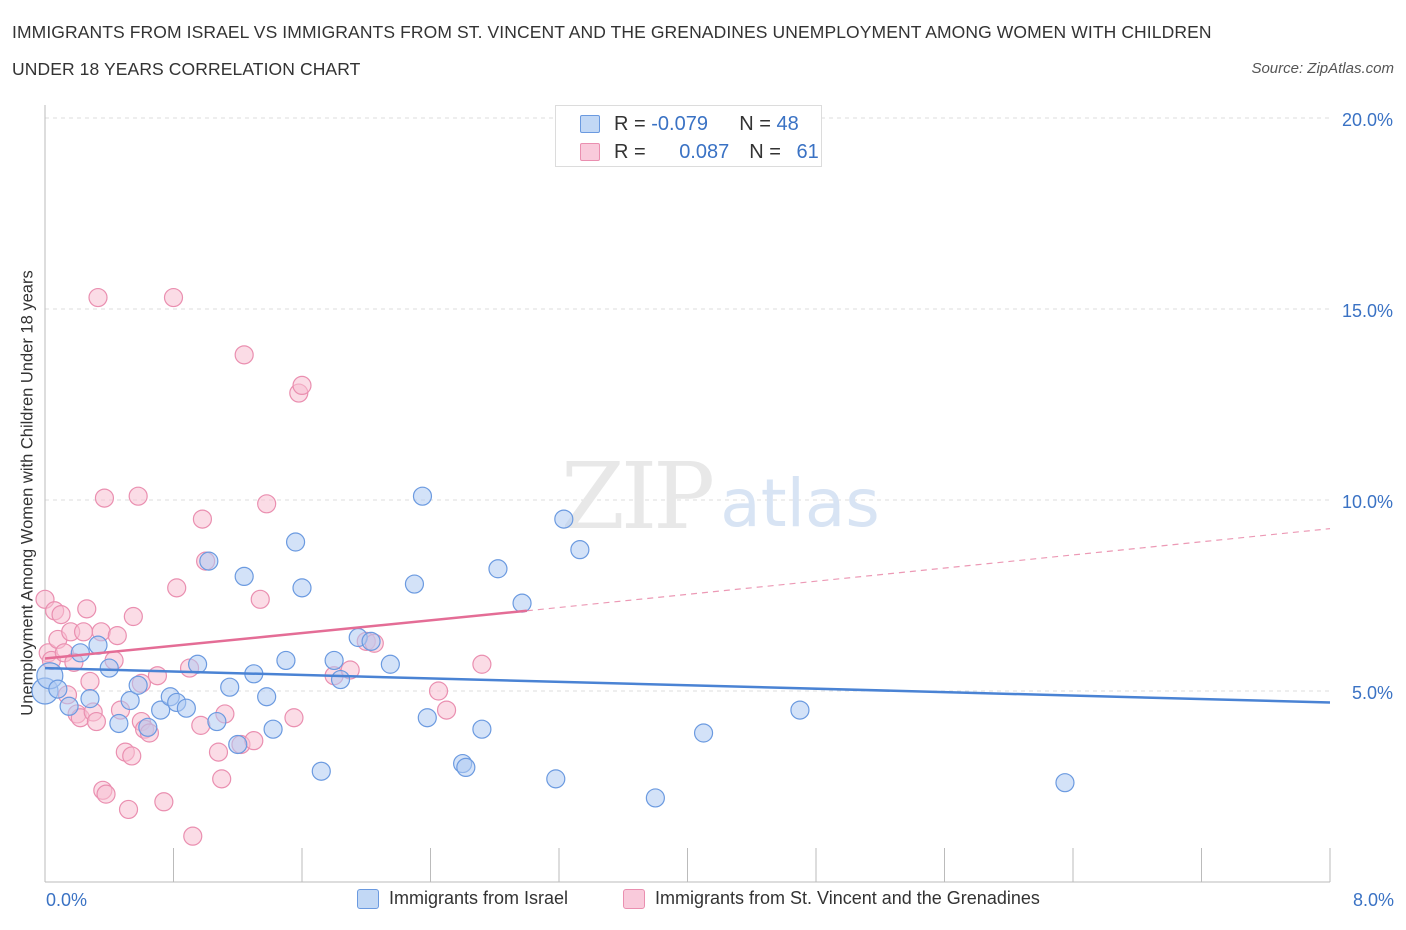  Describe the element at coordinates (1322, 68) in the screenshot. I see `source-label: Source: ZipAtlas.com` at that location.